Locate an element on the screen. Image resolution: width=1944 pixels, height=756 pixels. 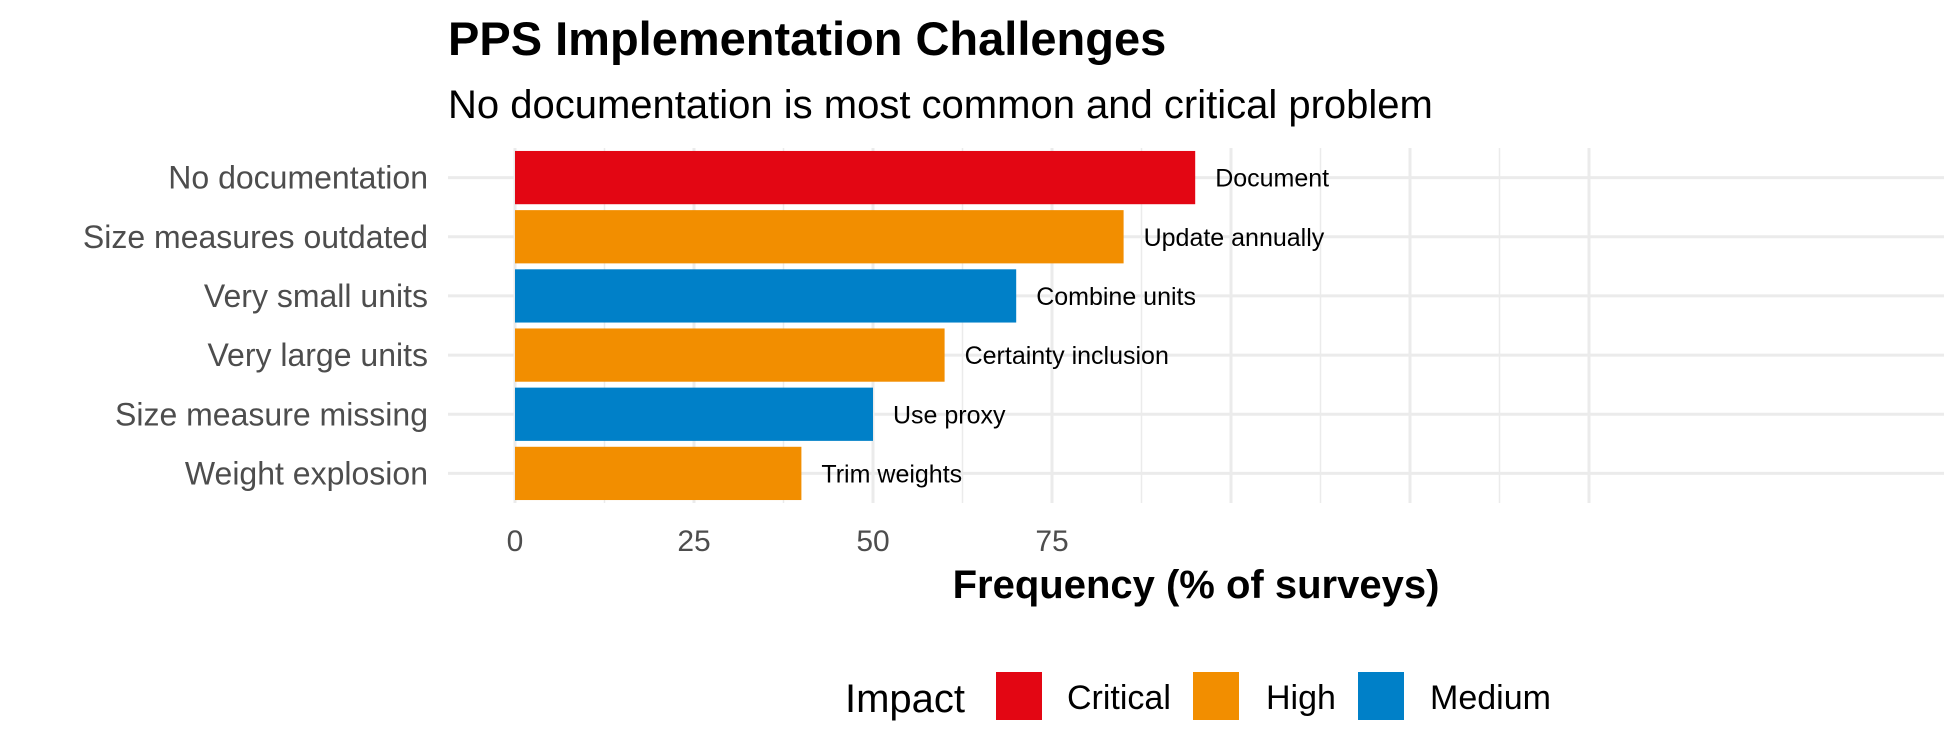
bar-no-documentation is located at coordinates (855, 177).